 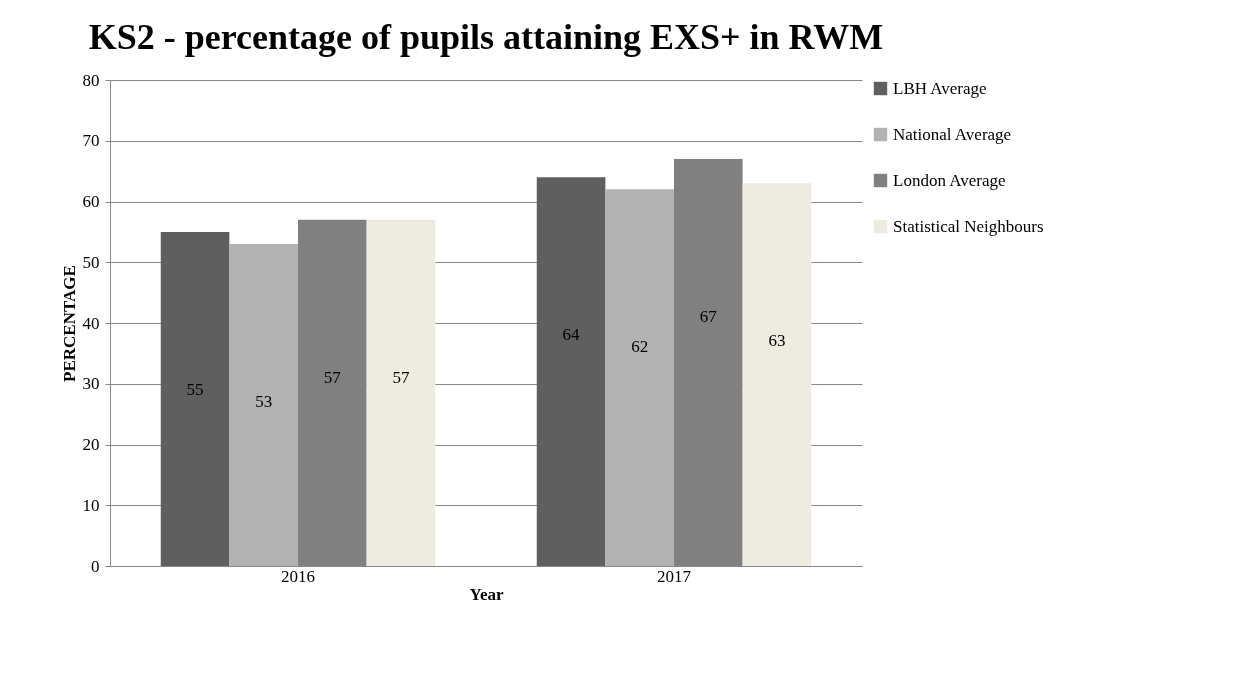 I want to click on legend-label: London Average, so click(x=949, y=180).